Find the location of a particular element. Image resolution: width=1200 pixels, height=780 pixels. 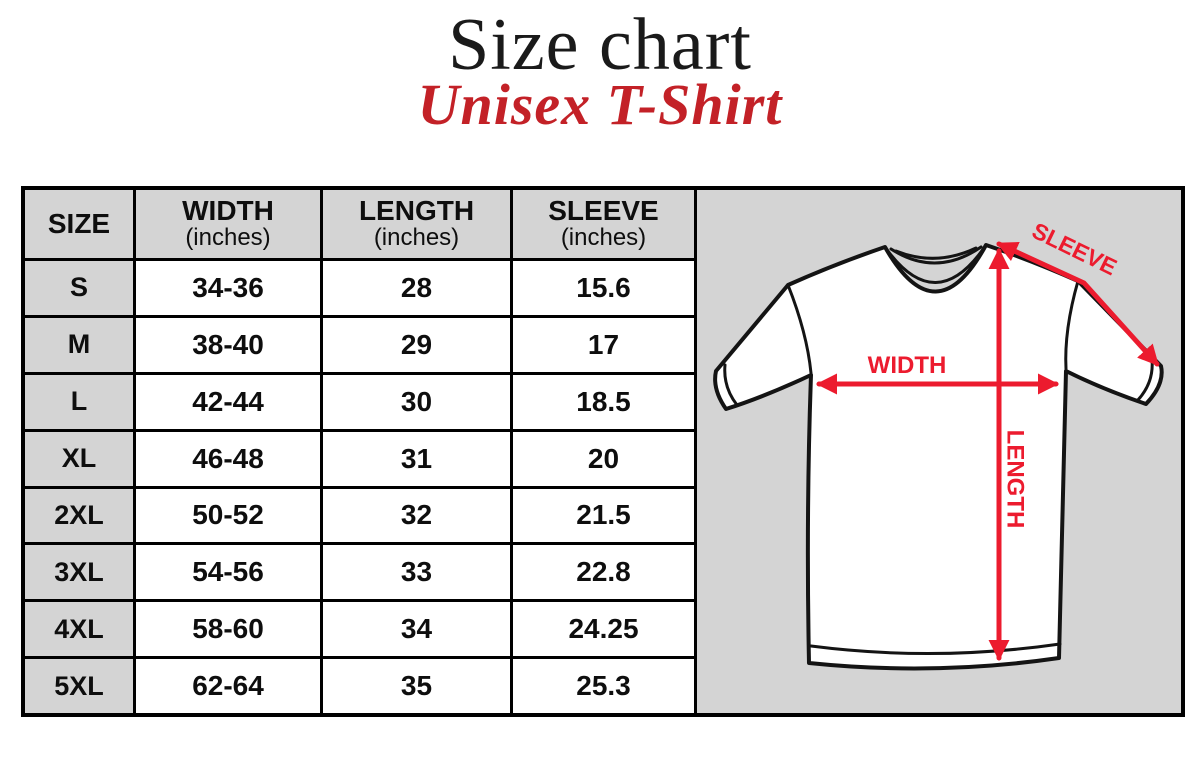

page-subtitle: Unisex T-Shirt is located at coordinates (600, 104).